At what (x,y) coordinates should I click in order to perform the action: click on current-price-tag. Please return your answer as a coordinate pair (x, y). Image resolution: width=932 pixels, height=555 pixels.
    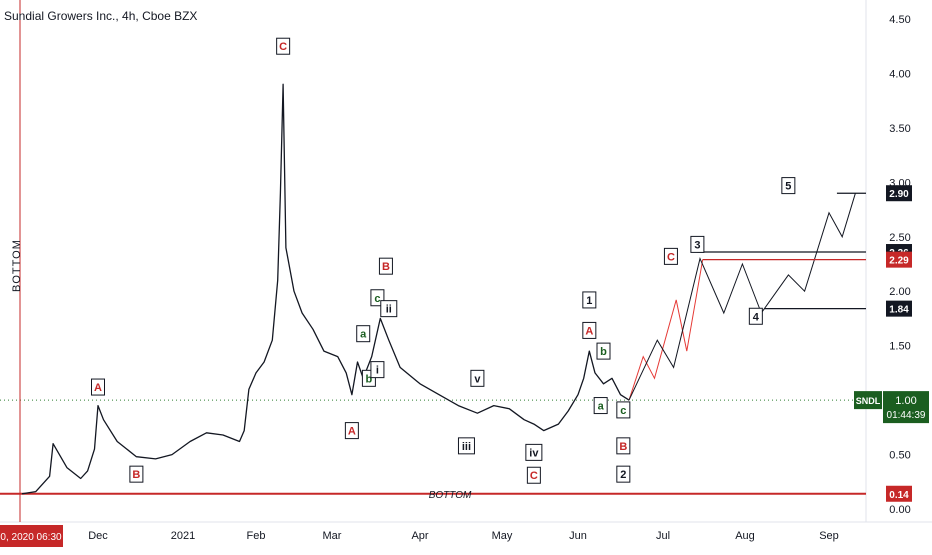
    Looking at the image, I should click on (906, 407).